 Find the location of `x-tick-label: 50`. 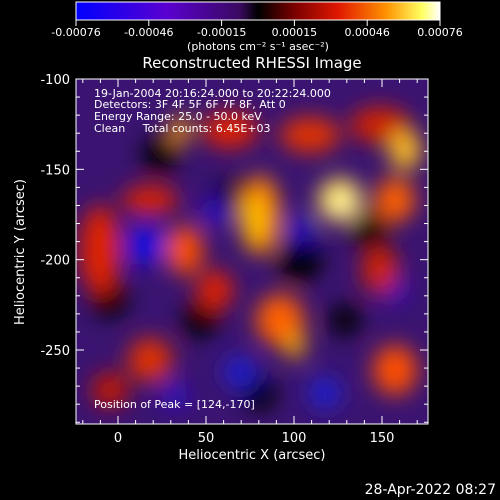

x-tick-label: 50 is located at coordinates (206, 438).